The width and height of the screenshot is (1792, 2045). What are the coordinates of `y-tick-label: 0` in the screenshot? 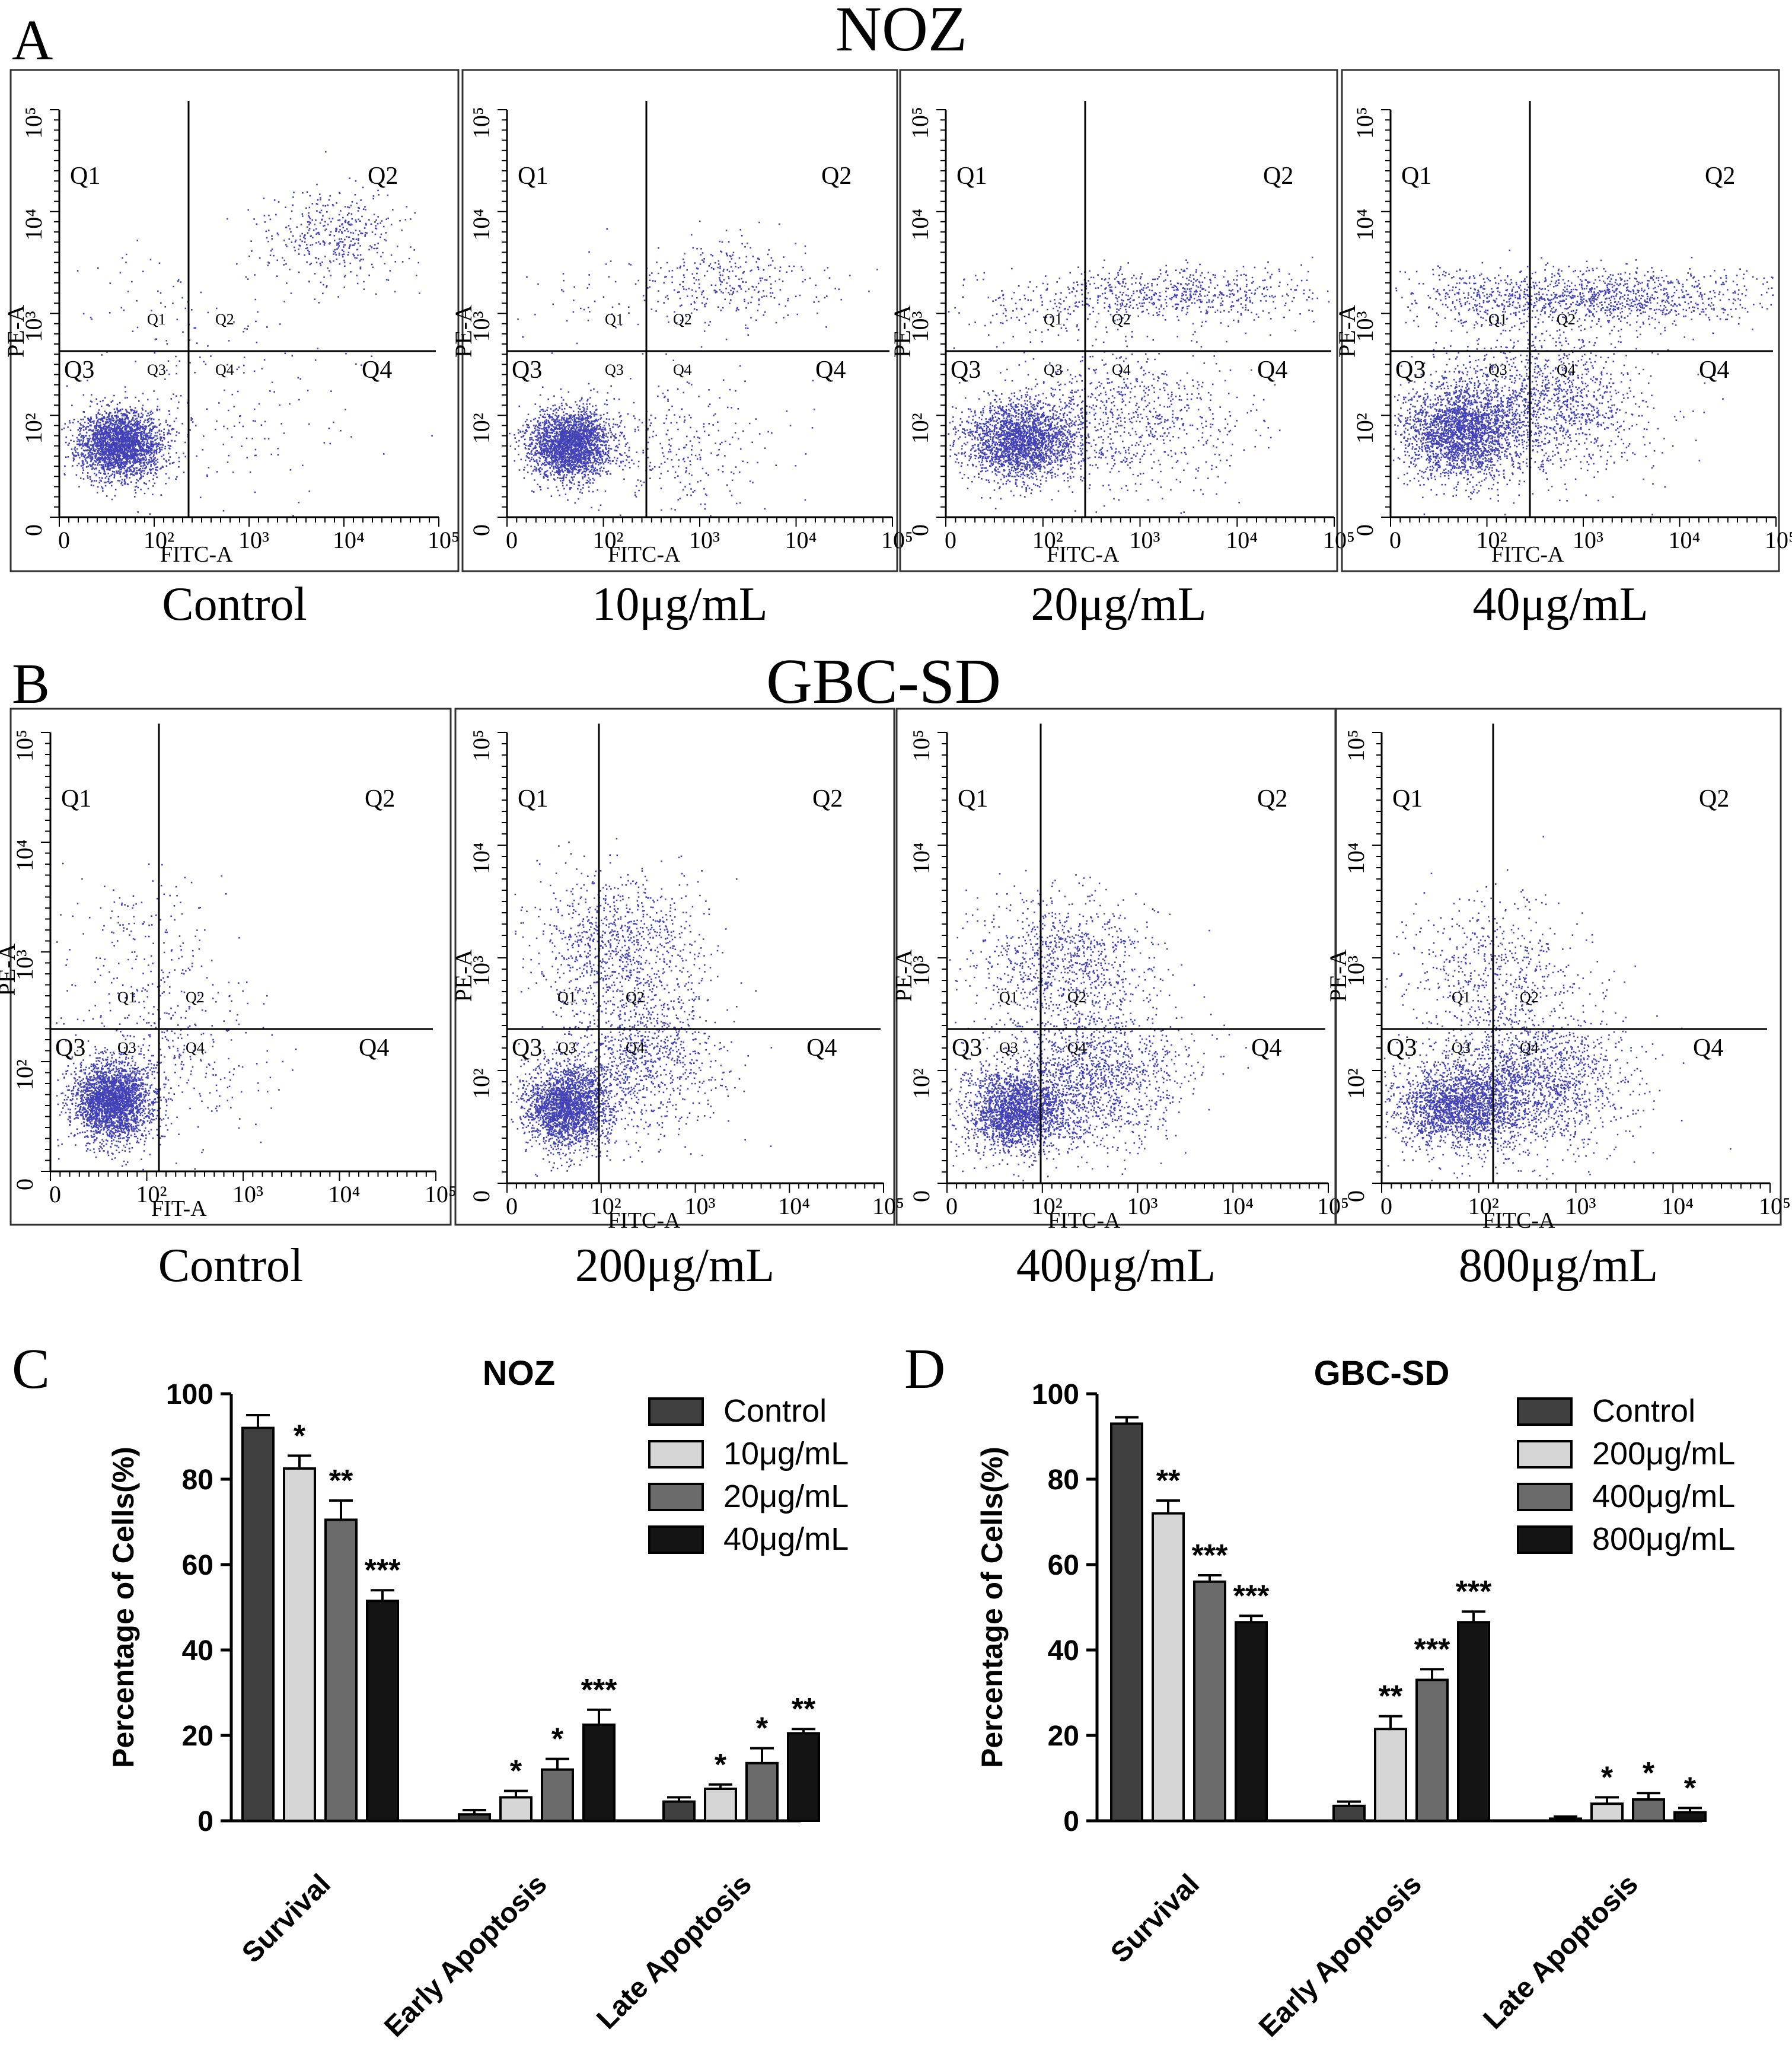 It's located at (1356, 1196).